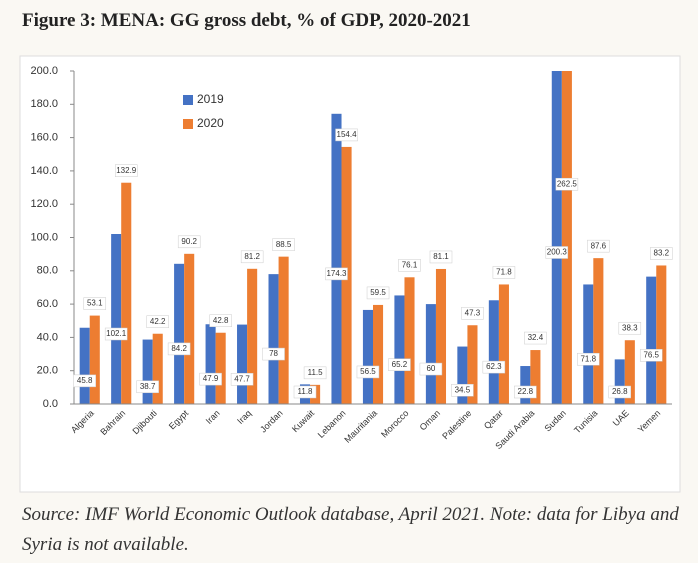 The height and width of the screenshot is (563, 698). Describe the element at coordinates (210, 123) in the screenshot. I see `legend-label: 2020` at that location.